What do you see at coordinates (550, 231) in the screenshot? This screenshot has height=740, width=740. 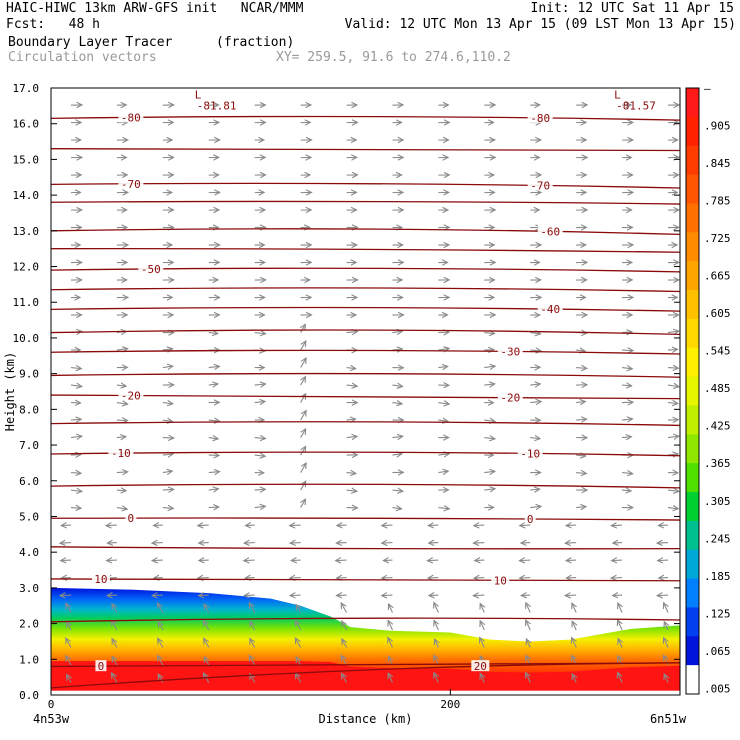 I see `contour-label: -60` at bounding box center [550, 231].